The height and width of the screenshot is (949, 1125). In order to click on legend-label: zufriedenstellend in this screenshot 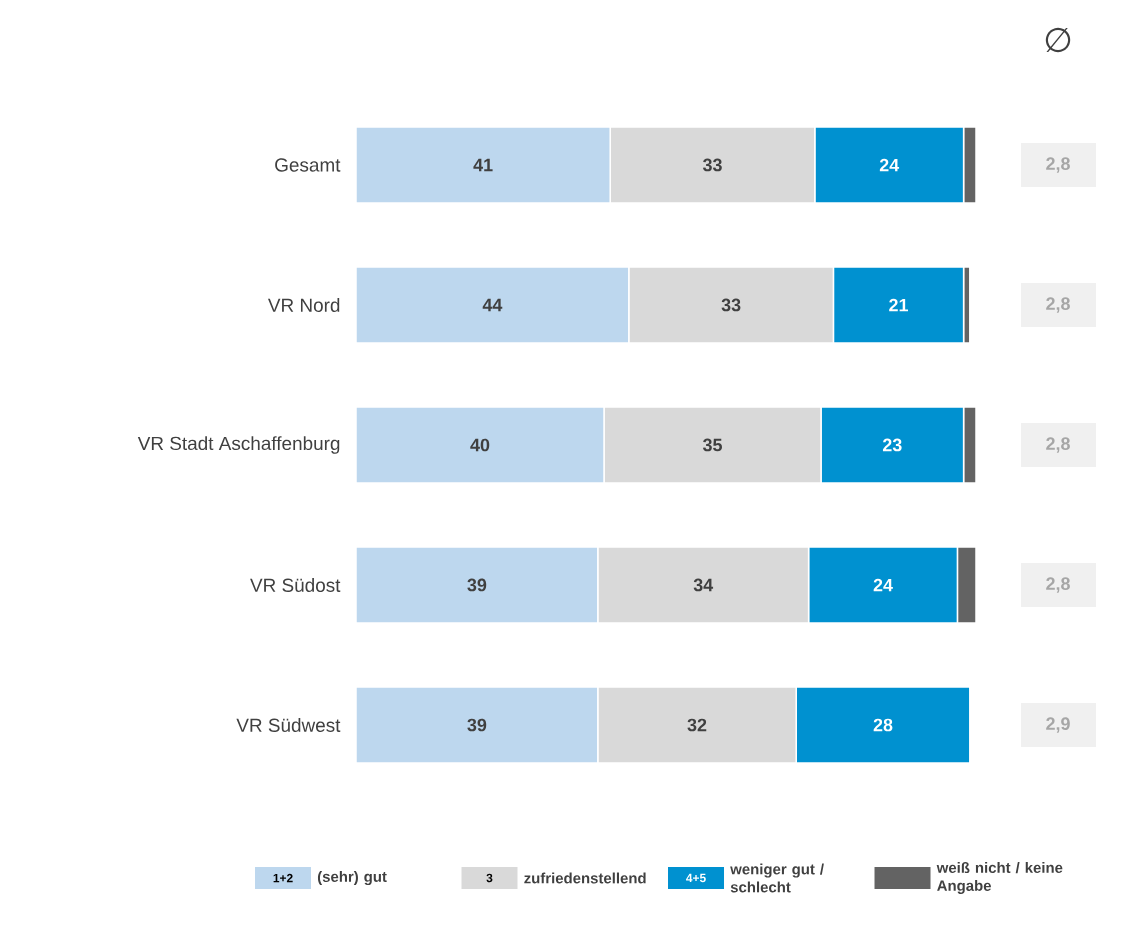, I will do `click(585, 878)`.